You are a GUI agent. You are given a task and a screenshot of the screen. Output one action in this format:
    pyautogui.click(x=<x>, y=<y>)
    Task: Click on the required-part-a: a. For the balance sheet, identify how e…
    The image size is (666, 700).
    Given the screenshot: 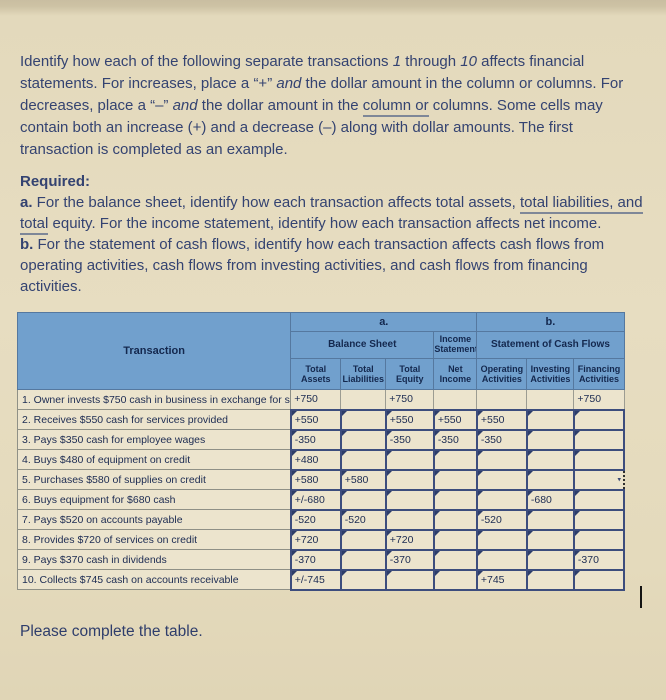 What is the action you would take?
    pyautogui.click(x=336, y=213)
    